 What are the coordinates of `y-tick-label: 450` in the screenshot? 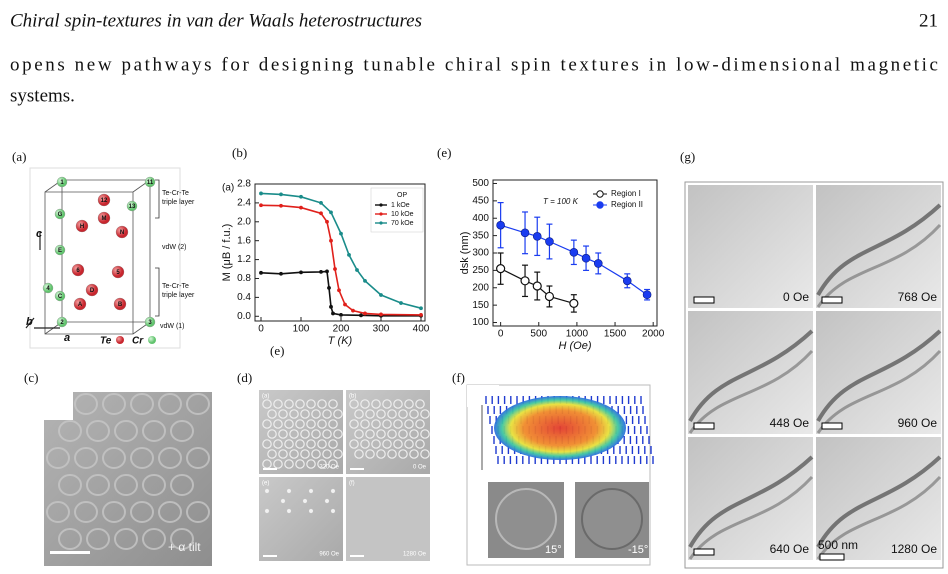 It's located at (480, 200).